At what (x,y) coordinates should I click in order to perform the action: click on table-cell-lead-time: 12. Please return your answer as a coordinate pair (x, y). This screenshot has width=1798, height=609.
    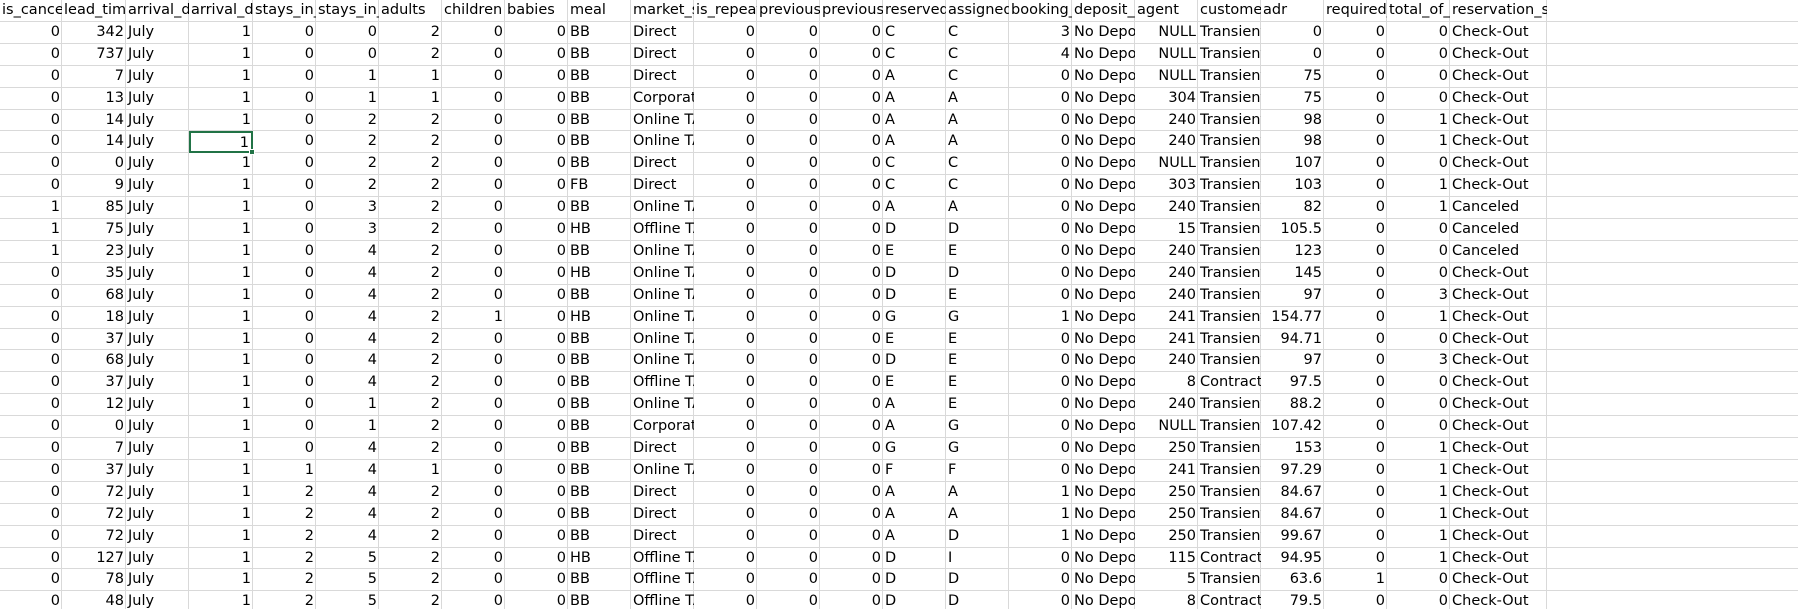
    Looking at the image, I should click on (114, 404).